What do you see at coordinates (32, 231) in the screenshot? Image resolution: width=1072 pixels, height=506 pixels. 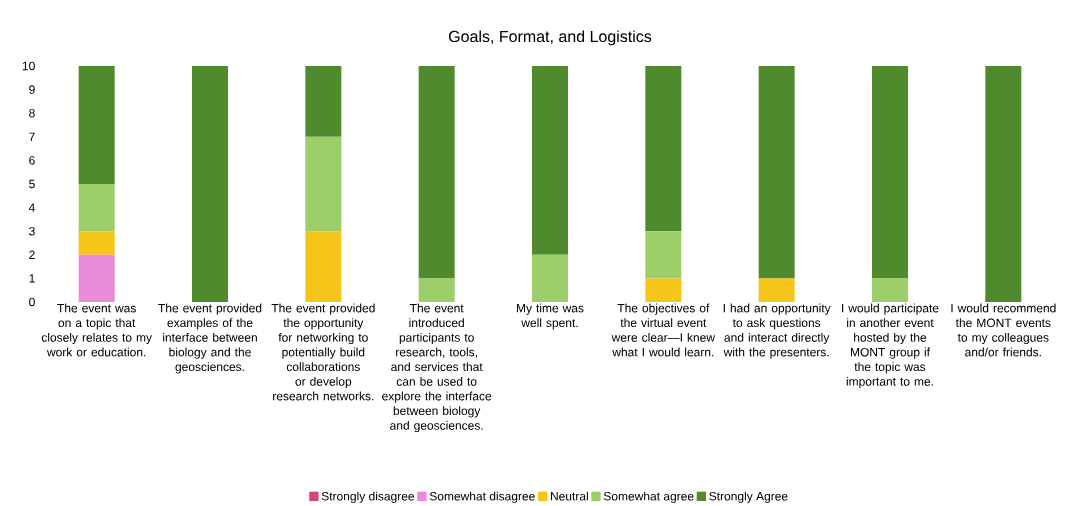 I see `y-tick-label: 3` at bounding box center [32, 231].